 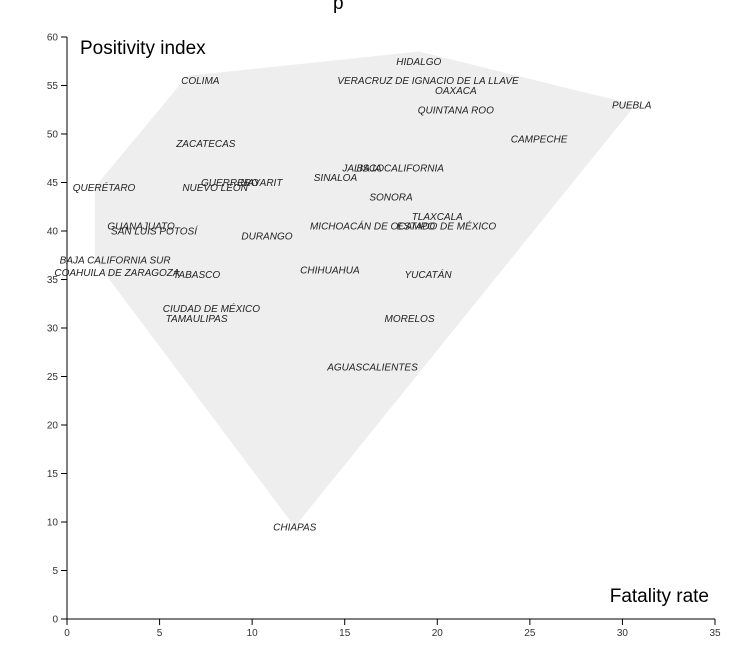 What do you see at coordinates (456, 91) in the screenshot?
I see `point-label: OAXACA` at bounding box center [456, 91].